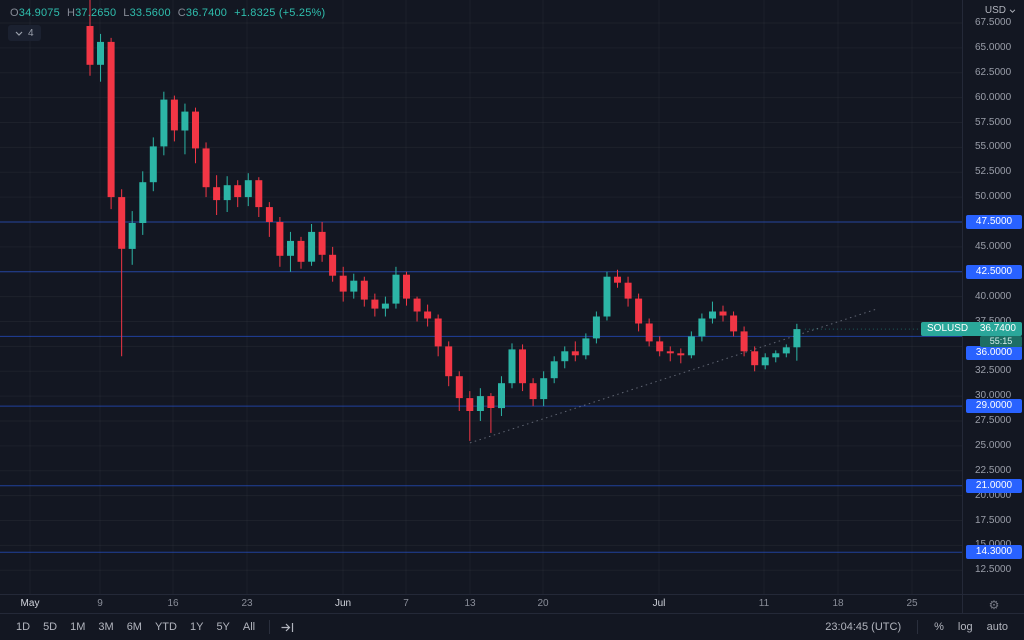 The height and width of the screenshot is (640, 1024). Describe the element at coordinates (939, 627) in the screenshot. I see `percent-scale-toggle: %` at that location.